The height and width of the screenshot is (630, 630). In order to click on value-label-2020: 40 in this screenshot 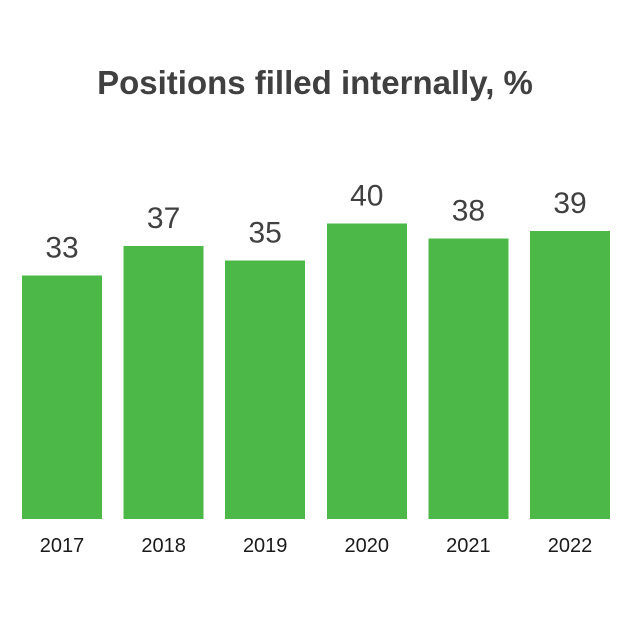, I will do `click(366, 196)`.